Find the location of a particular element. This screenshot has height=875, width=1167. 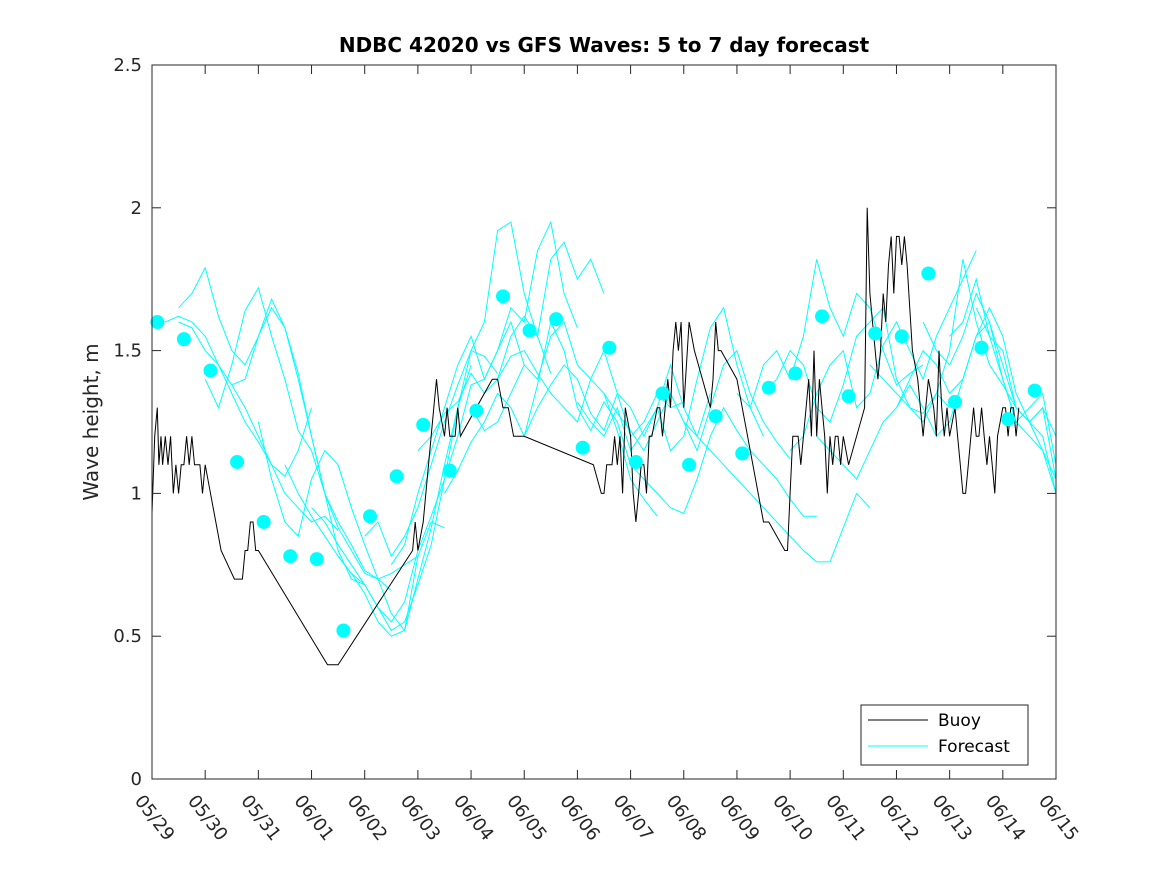

y-tick-label: 0.5 is located at coordinates (127, 636).